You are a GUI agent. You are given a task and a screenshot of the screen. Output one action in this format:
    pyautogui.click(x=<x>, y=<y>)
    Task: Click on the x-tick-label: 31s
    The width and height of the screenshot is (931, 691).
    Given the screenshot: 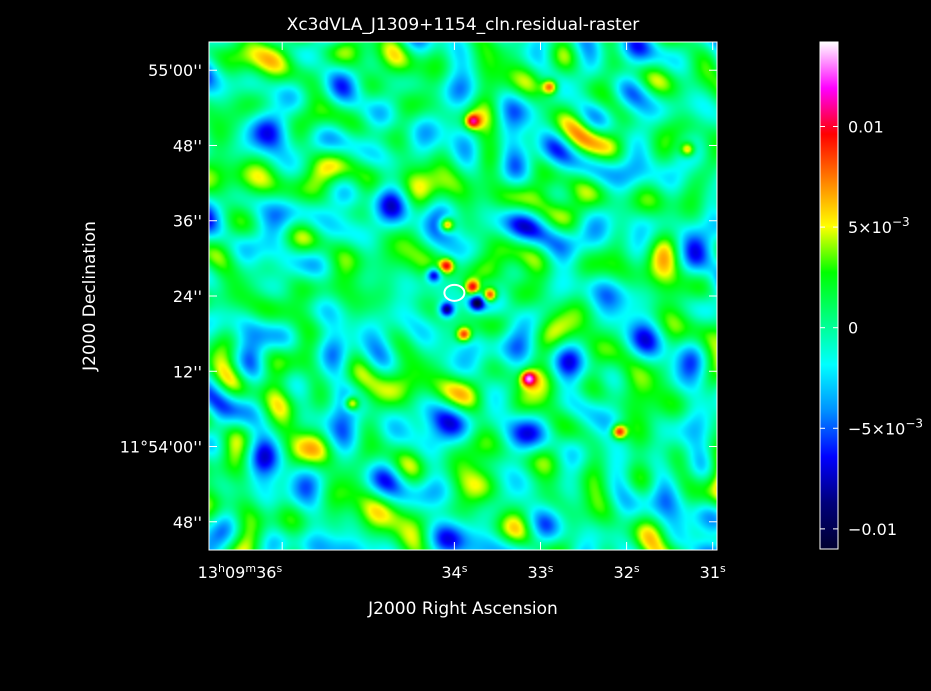 What is the action you would take?
    pyautogui.click(x=713, y=572)
    